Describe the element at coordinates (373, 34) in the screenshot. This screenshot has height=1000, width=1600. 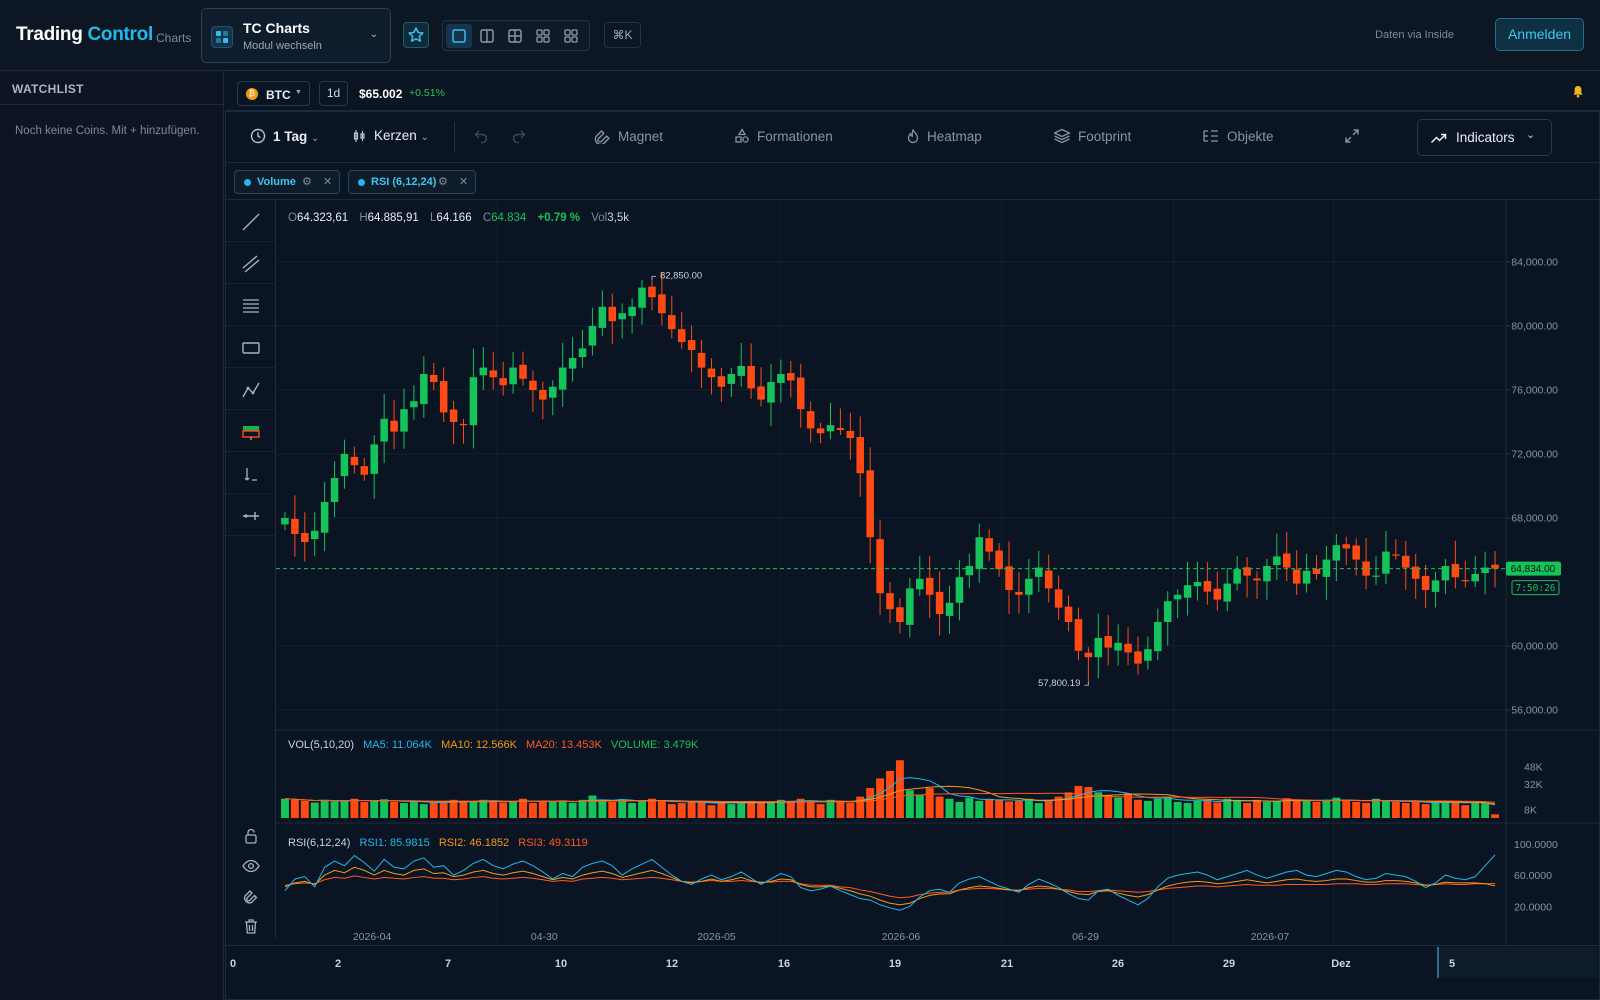
I see `chevron-down-icon: ⌄` at that location.